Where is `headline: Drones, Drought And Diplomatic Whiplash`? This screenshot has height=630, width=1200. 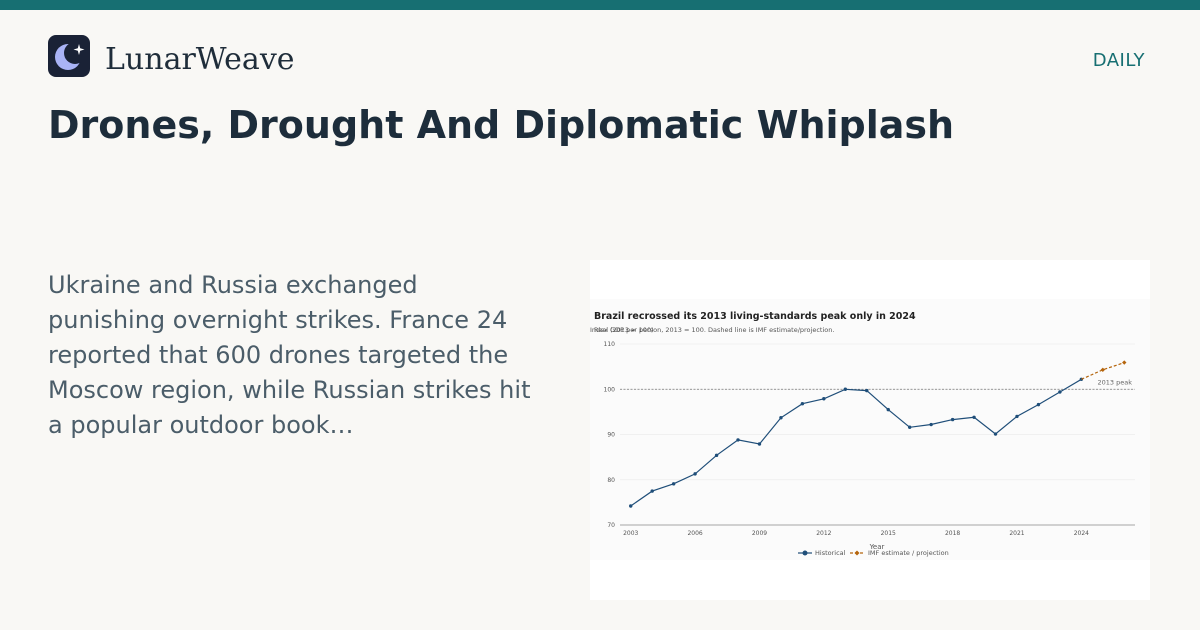
headline: Drones, Drought And Diplomatic Whiplash is located at coordinates (501, 125).